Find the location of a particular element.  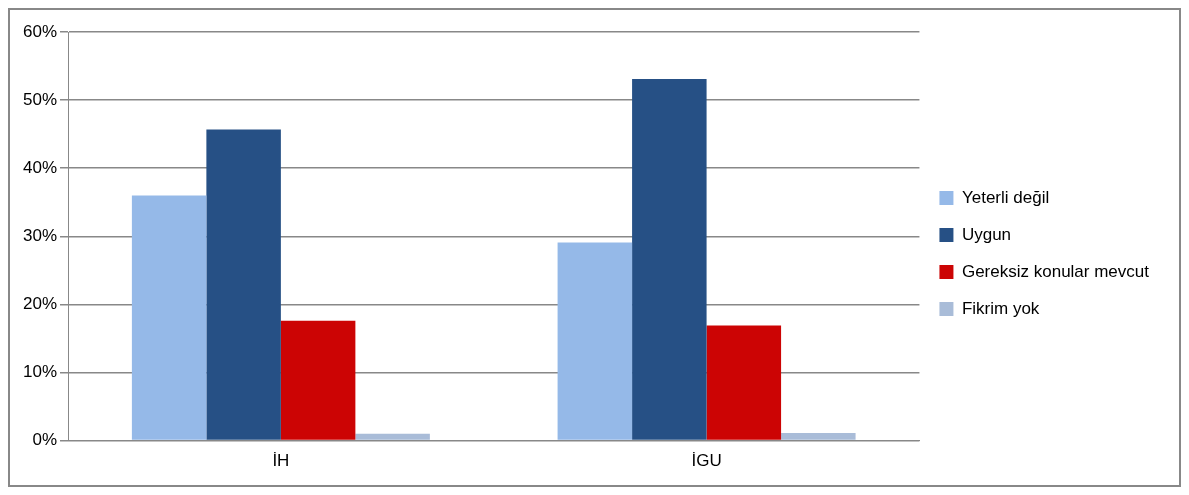

y-tick-label: 20% is located at coordinates (40, 304).